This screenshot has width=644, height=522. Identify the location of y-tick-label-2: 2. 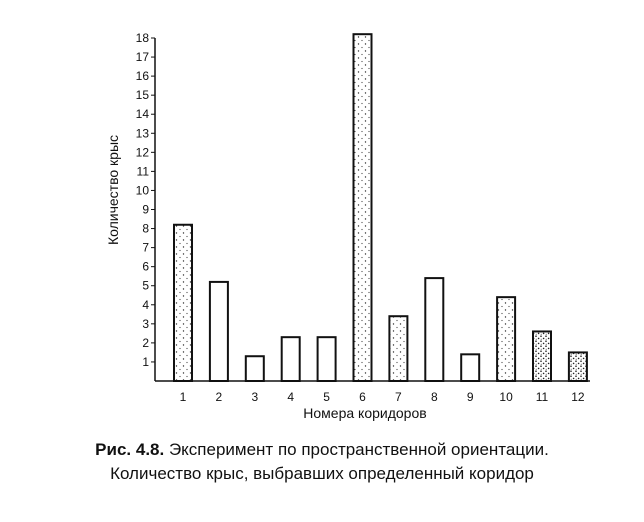
(145, 343).